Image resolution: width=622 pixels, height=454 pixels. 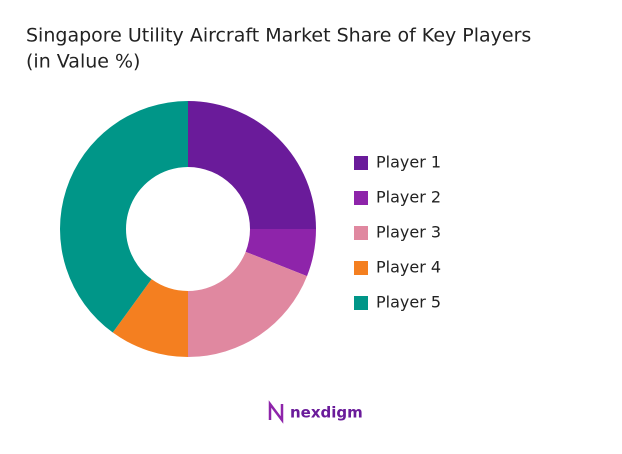 I want to click on chart-title: (in Value %), so click(x=83, y=62).